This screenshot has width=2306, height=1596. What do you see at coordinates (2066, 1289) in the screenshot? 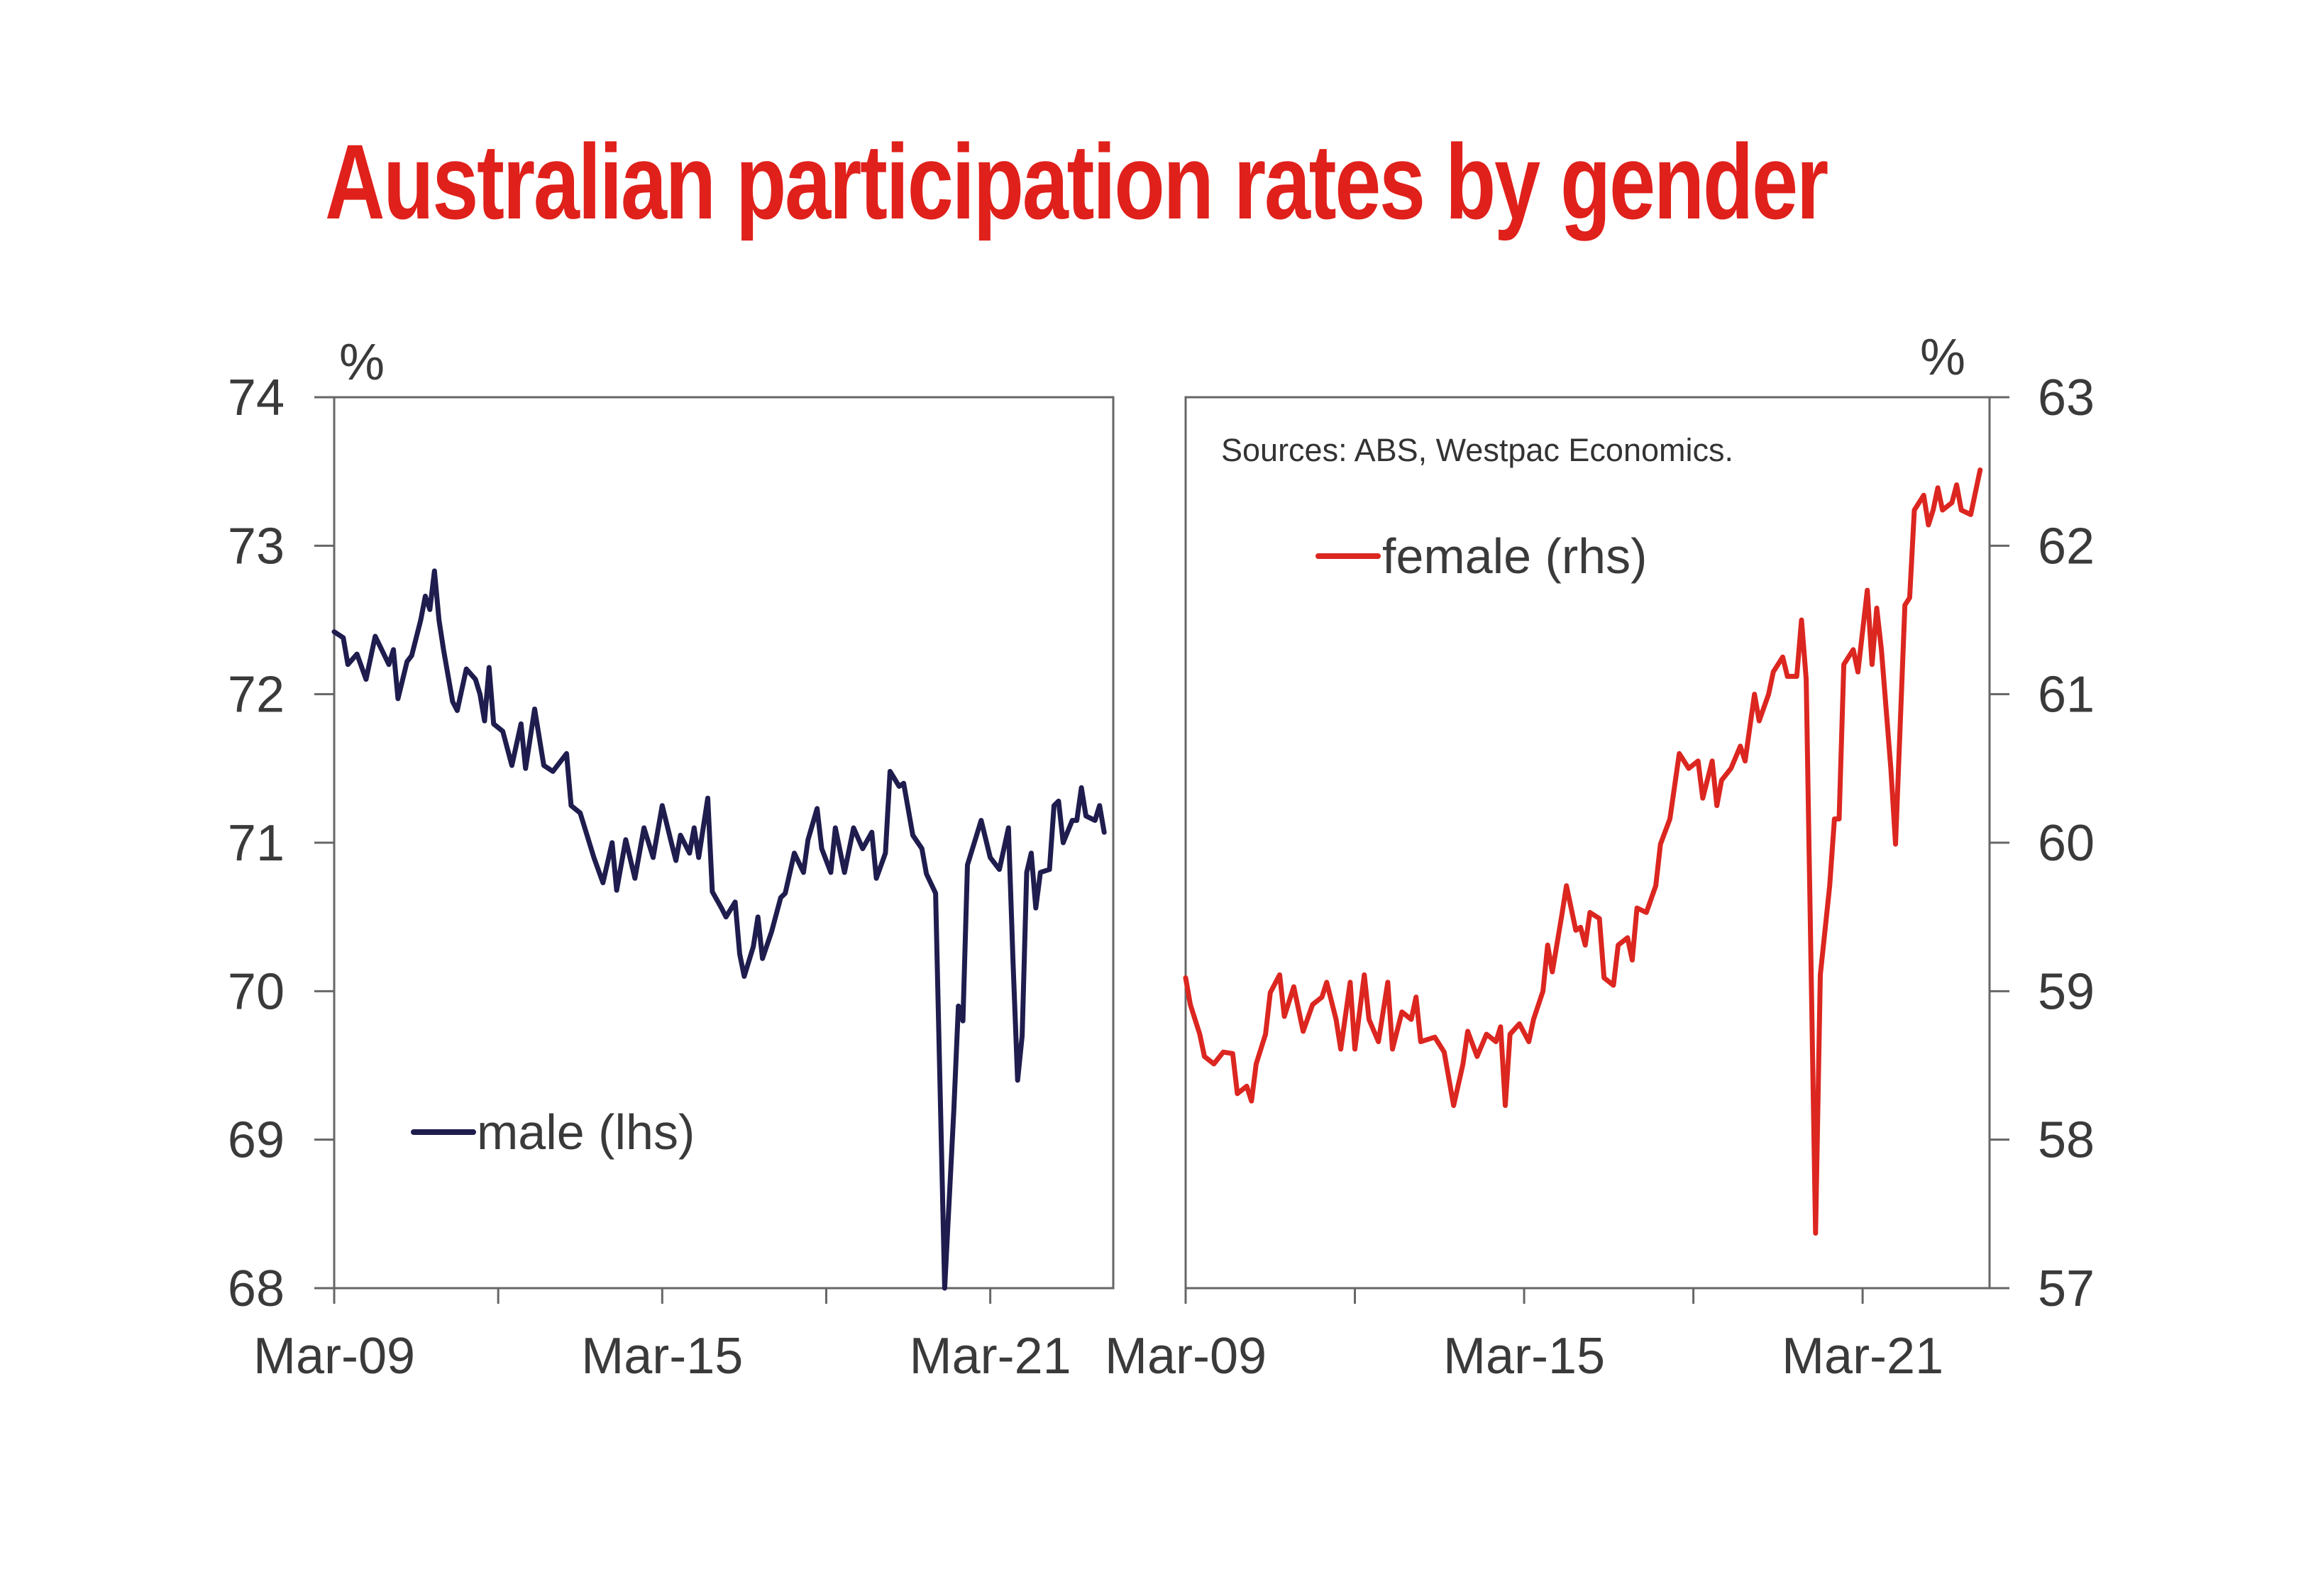
I see `y-tick-label: 57` at bounding box center [2066, 1289].